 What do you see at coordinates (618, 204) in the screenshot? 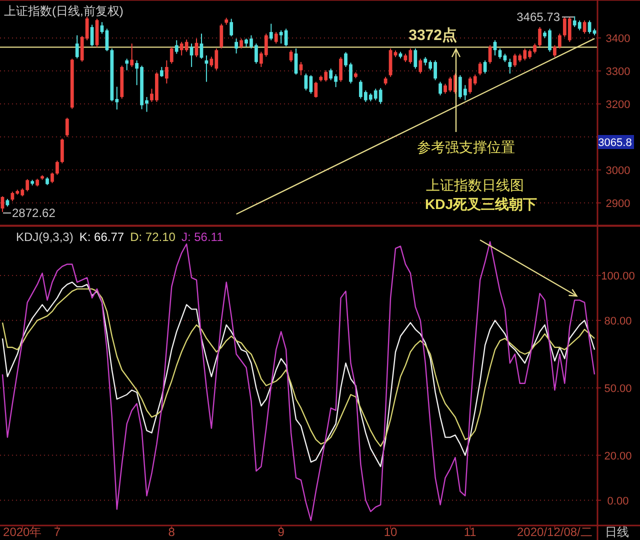
I see `y-tick-label: 2900` at bounding box center [618, 204].